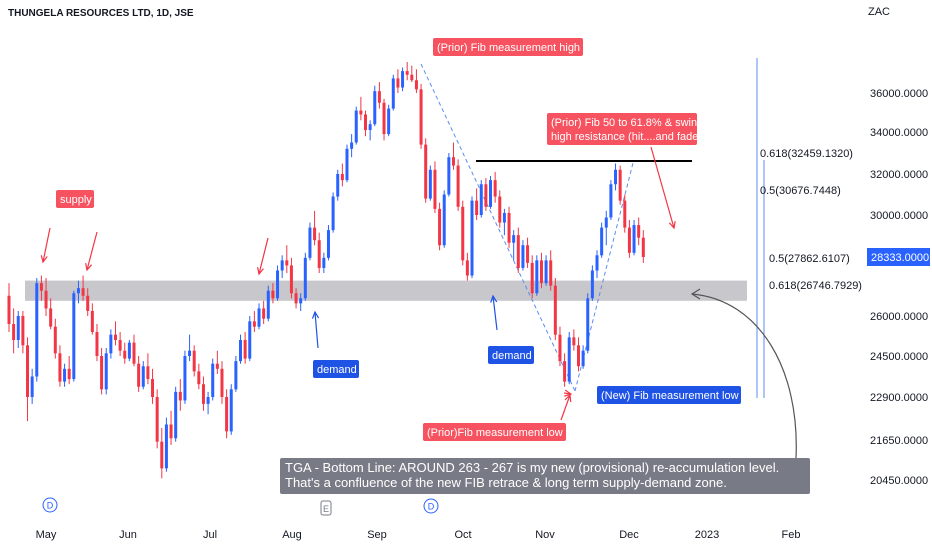 The image size is (932, 550). What do you see at coordinates (92, 251) in the screenshot?
I see `supply-arrow` at bounding box center [92, 251].